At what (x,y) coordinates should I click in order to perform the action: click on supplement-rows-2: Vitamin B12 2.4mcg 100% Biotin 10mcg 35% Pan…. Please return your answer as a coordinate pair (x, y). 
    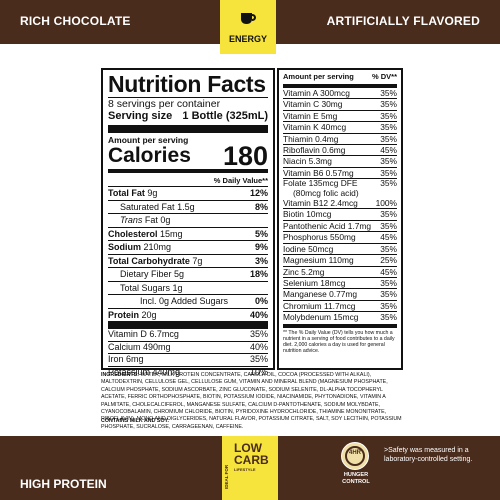
    Looking at the image, I should click on (340, 260).